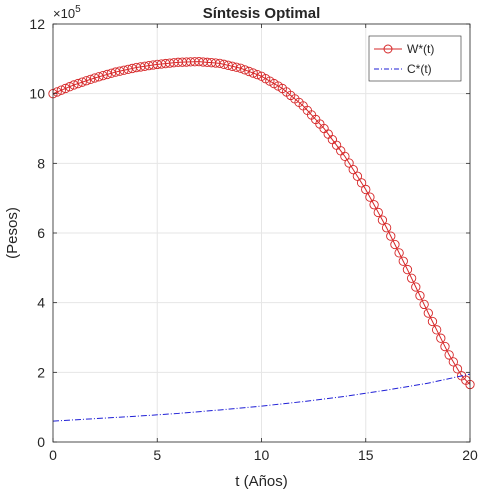 Image resolution: width=479 pixels, height=492 pixels. What do you see at coordinates (53, 455) in the screenshot?
I see `x-tick-label: 0` at bounding box center [53, 455].